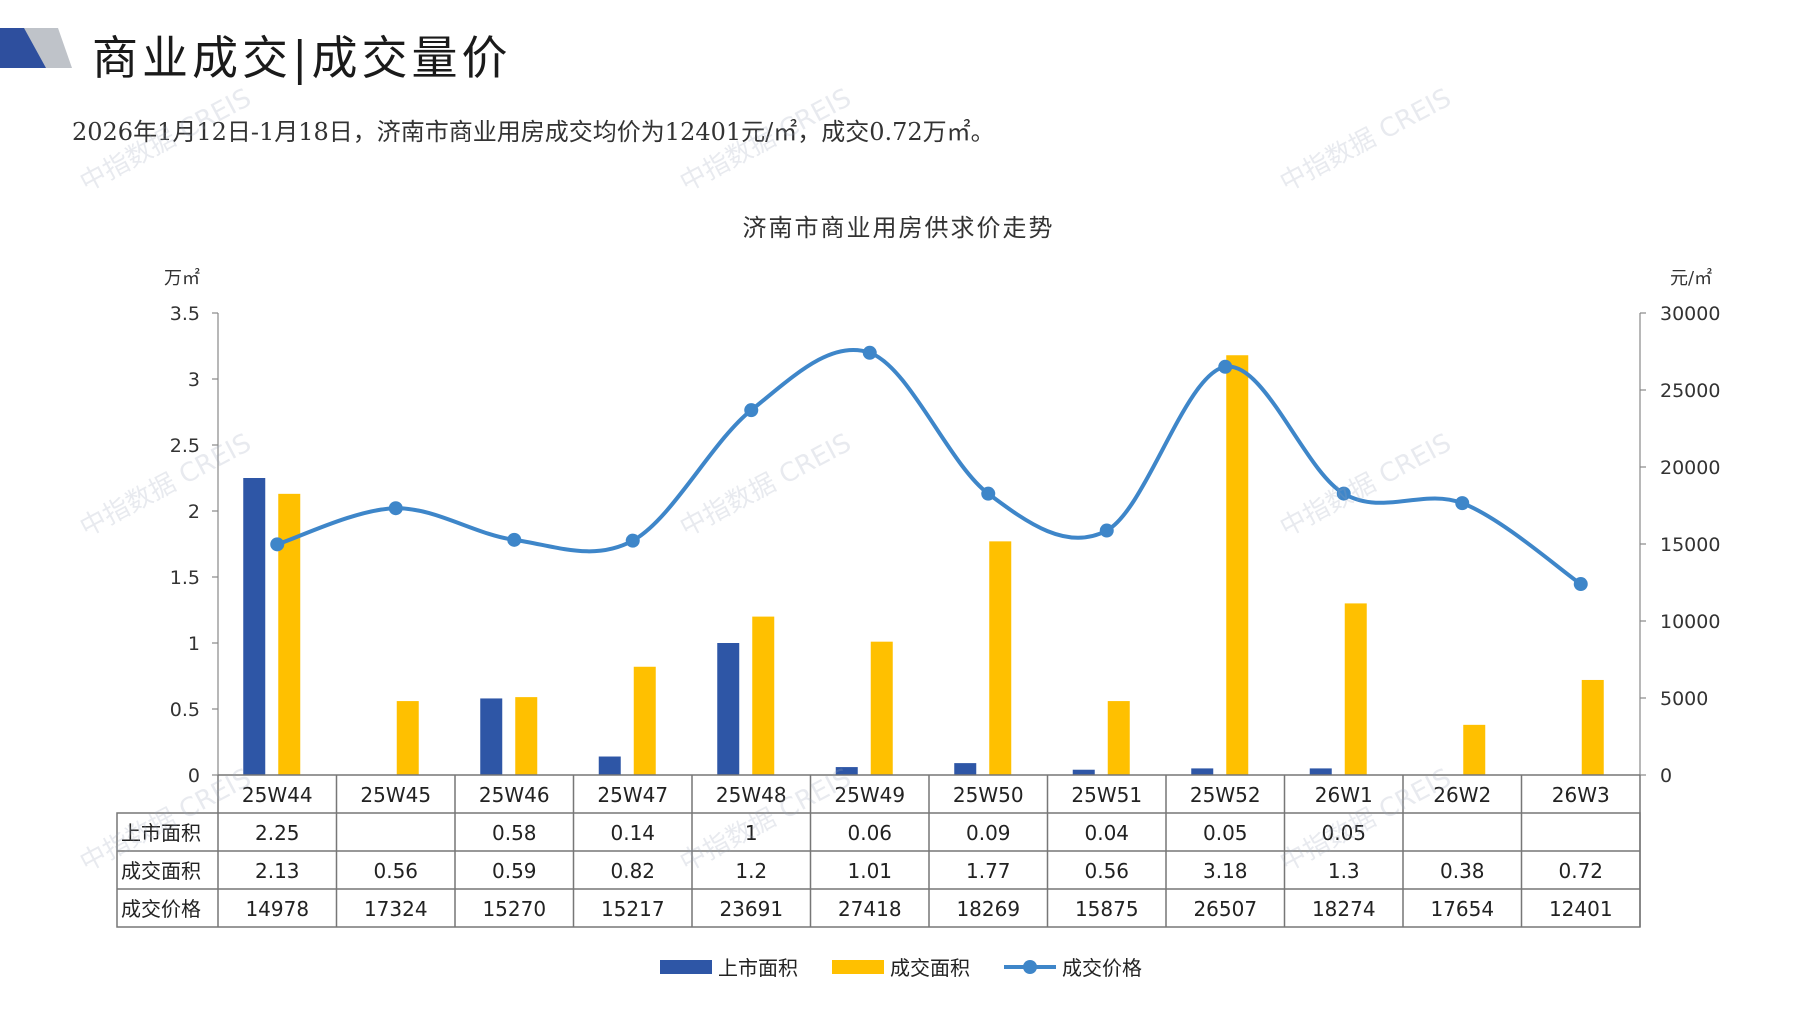  Describe the element at coordinates (1690, 622) in the screenshot. I see `right-axis-tick-label: 10000` at that location.